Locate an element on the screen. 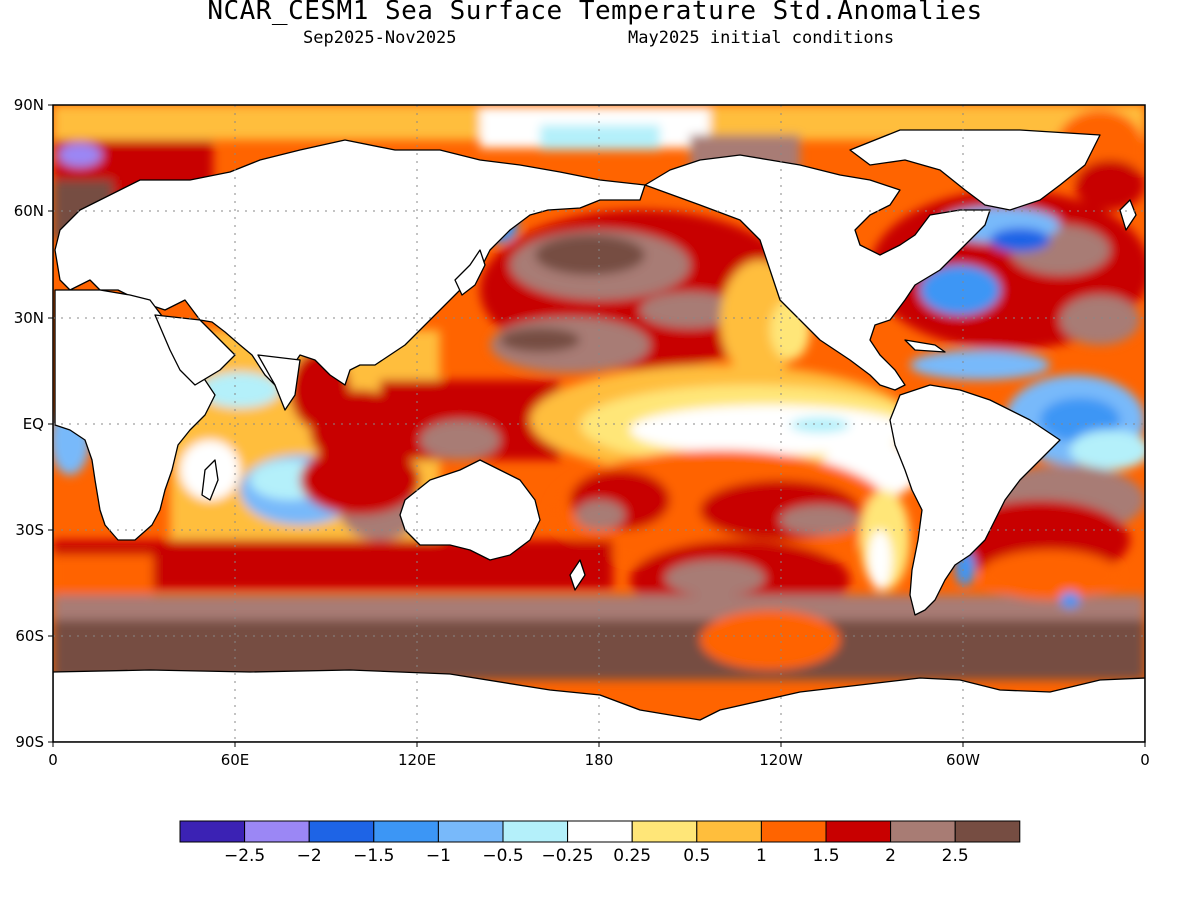 Image resolution: width=1200 pixels, height=900 pixels. madagascar-landmass is located at coordinates (210, 480).